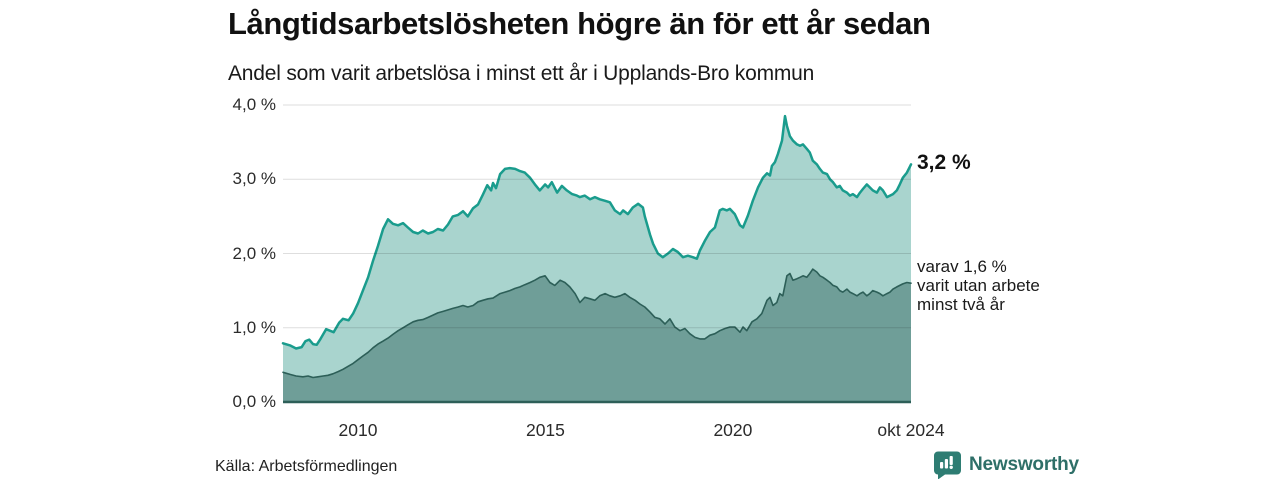 This screenshot has width=1280, height=480. I want to click on y-tick-label-1: 1,0 %, so click(254, 327).